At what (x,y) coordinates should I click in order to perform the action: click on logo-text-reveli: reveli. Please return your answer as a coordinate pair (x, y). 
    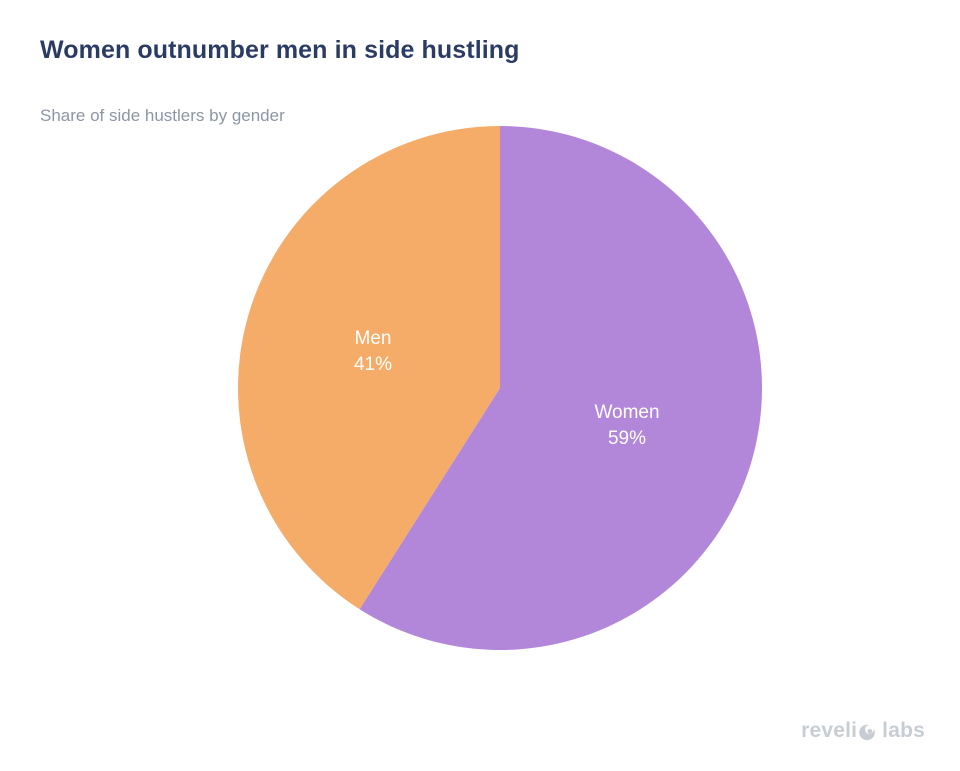
    Looking at the image, I should click on (829, 730).